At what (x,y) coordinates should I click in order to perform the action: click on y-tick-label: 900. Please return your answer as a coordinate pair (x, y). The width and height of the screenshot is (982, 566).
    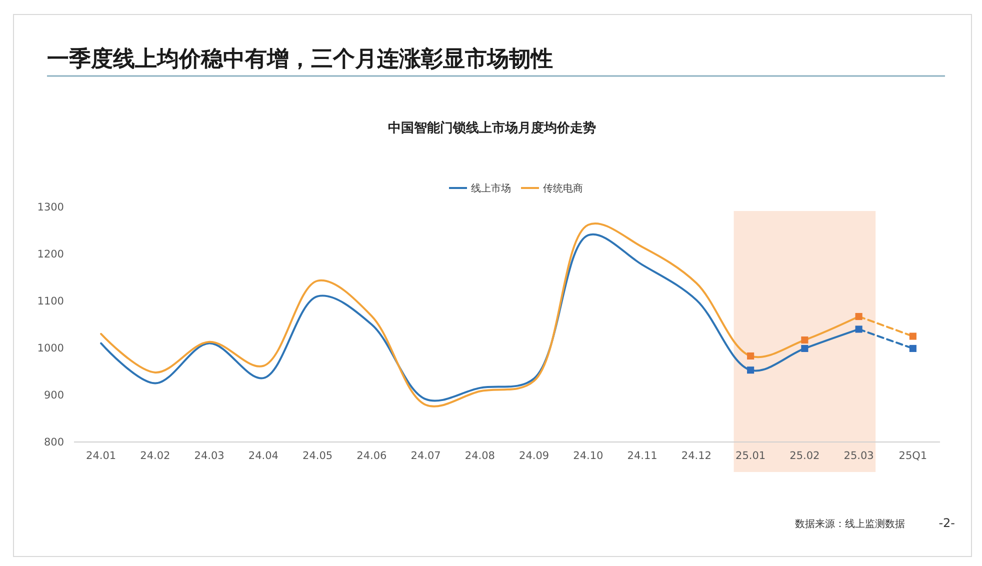
    Looking at the image, I should click on (54, 396).